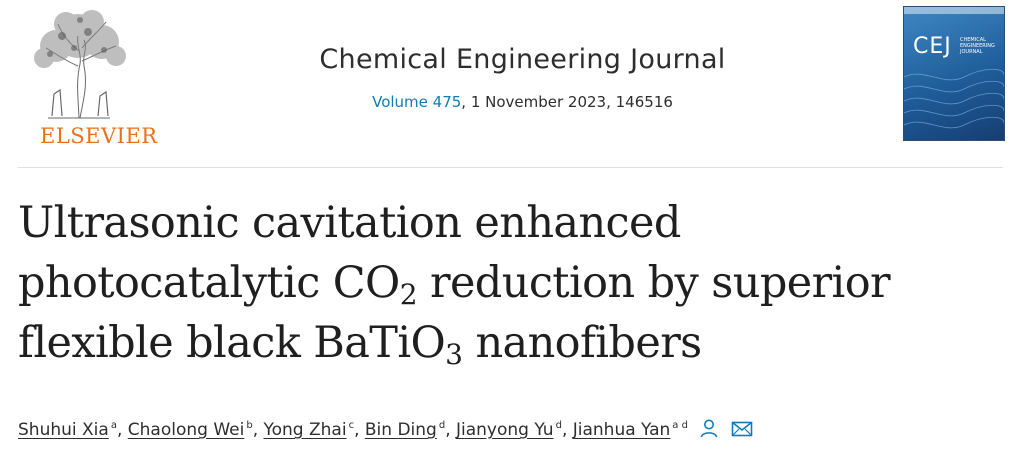  What do you see at coordinates (454, 354) in the screenshot?
I see `title-subscript-3: 3` at bounding box center [454, 354].